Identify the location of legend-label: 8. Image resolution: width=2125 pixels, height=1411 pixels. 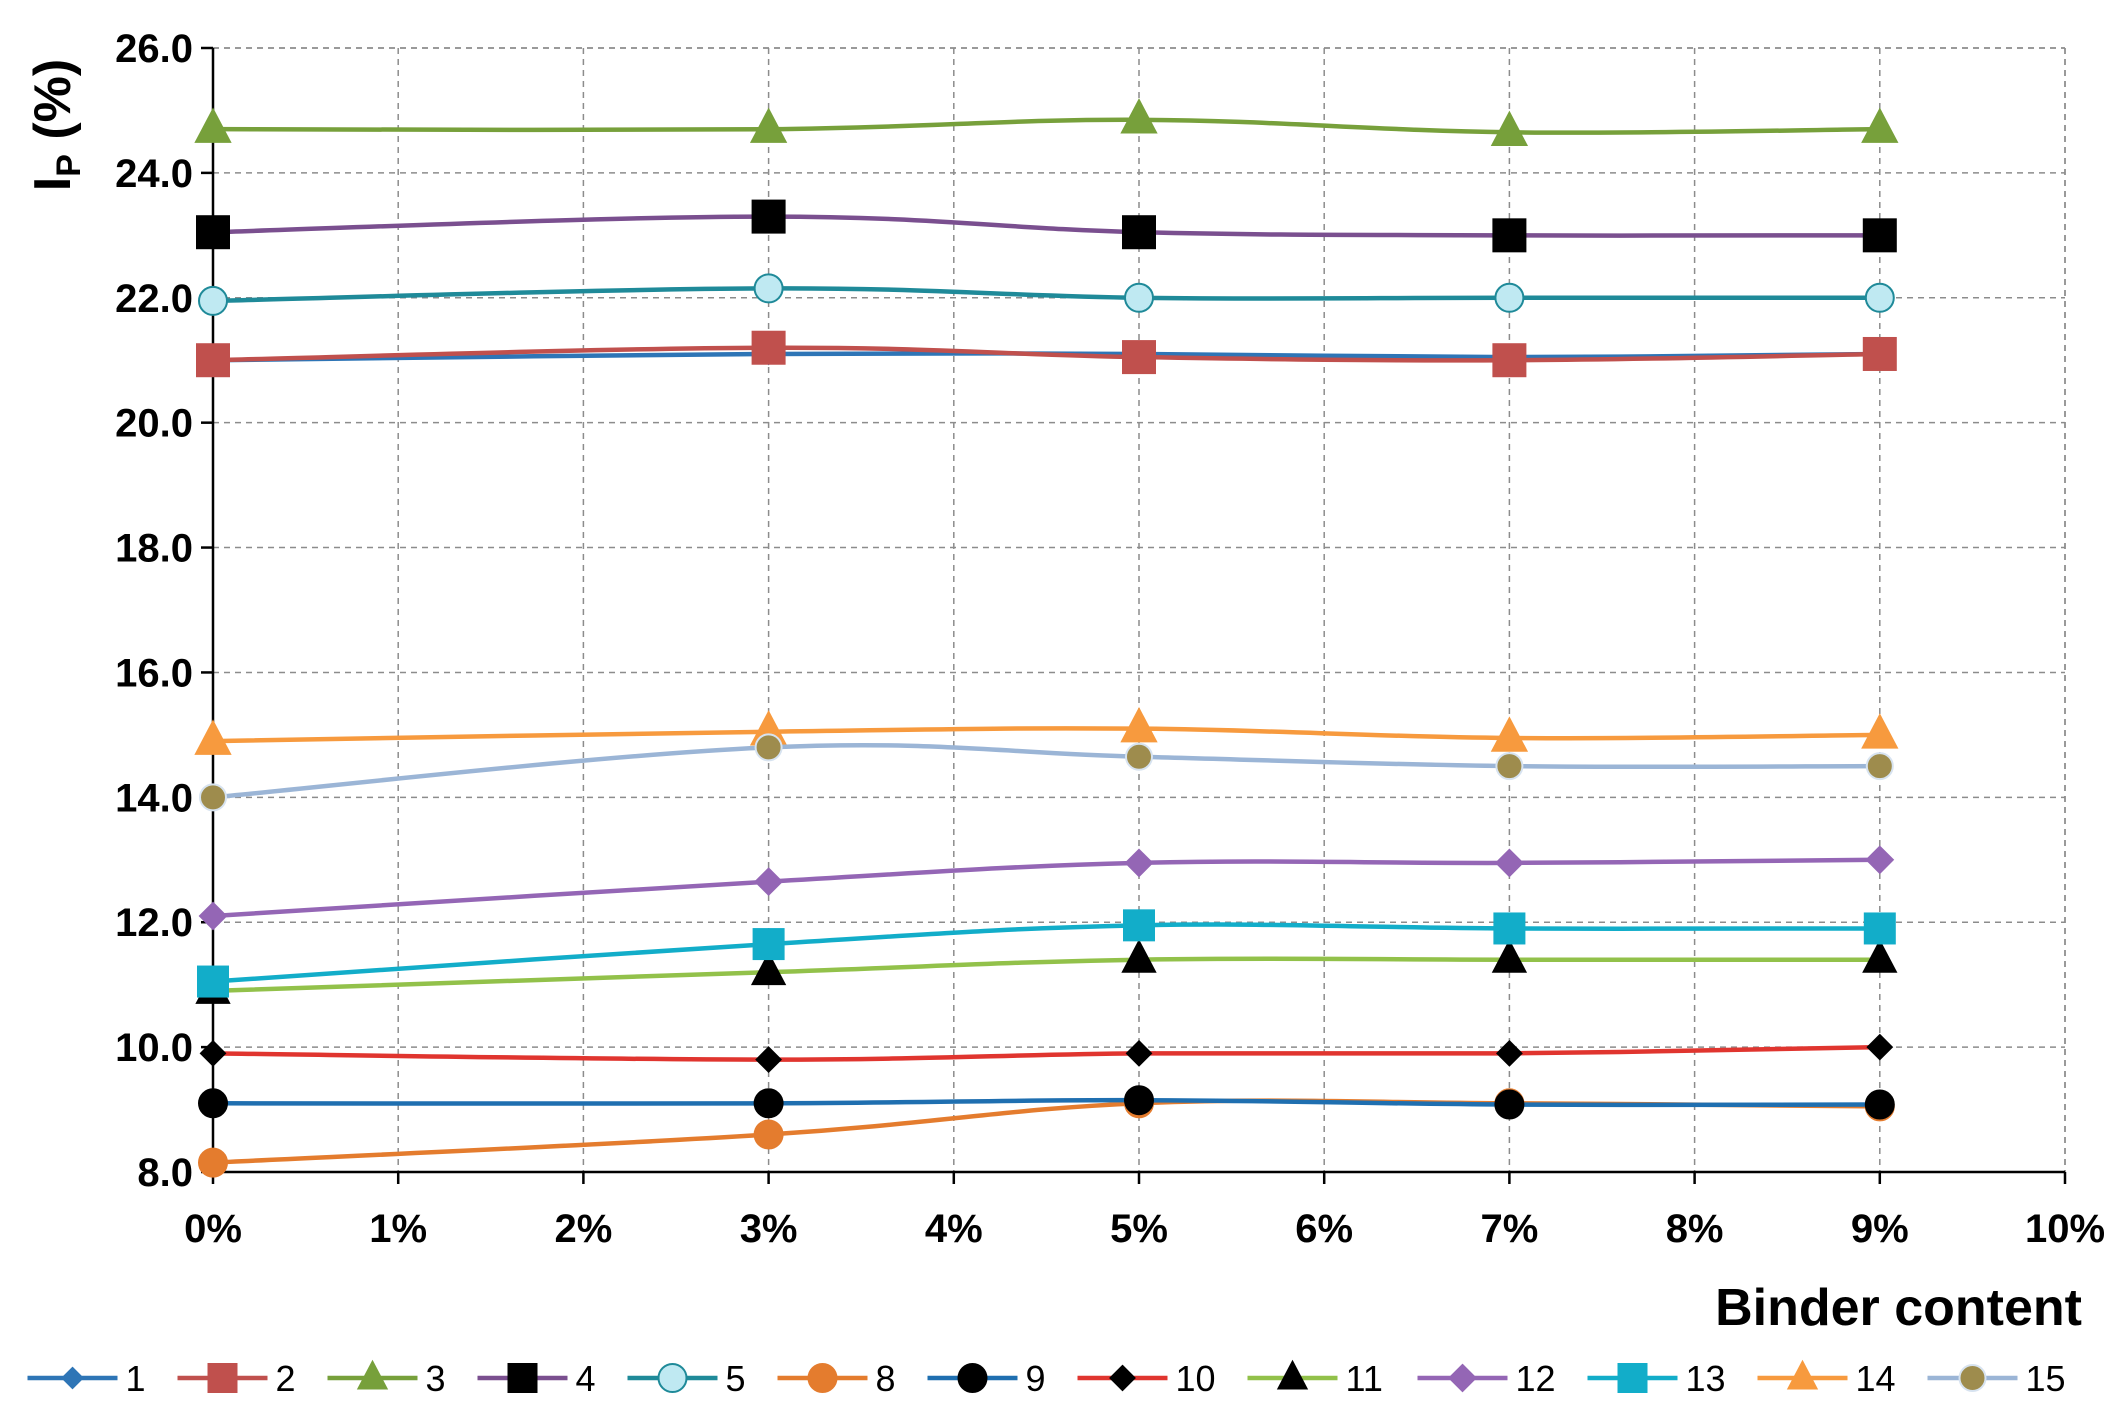
(886, 1378).